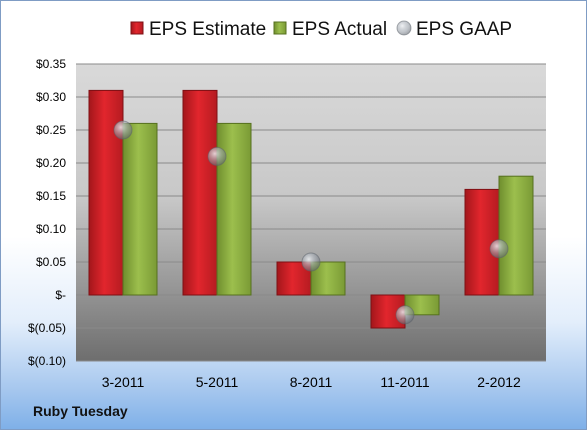  I want to click on x-tick-label: 11-2011, so click(405, 382).